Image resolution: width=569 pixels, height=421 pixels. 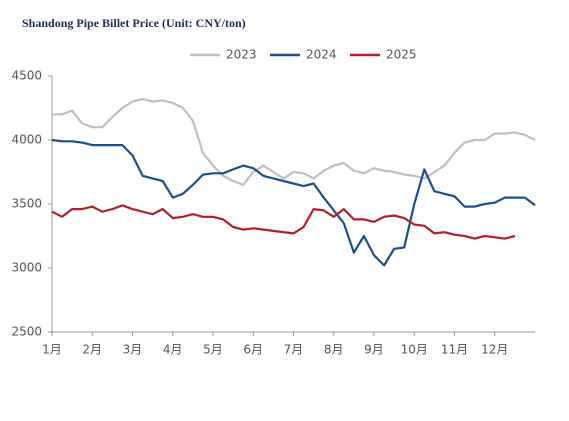 I want to click on x-tick-label: 12月, so click(x=494, y=350).